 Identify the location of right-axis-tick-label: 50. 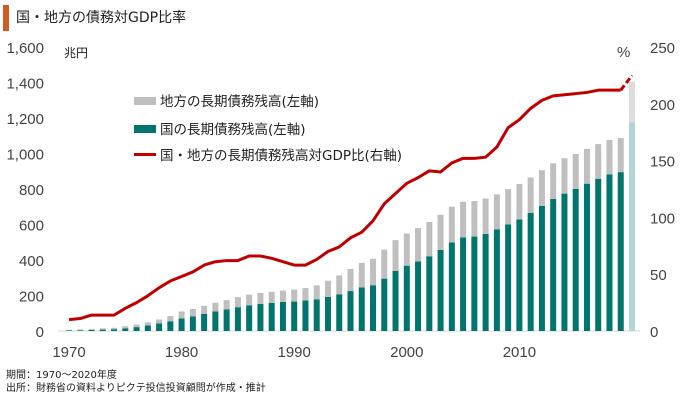
(658, 275).